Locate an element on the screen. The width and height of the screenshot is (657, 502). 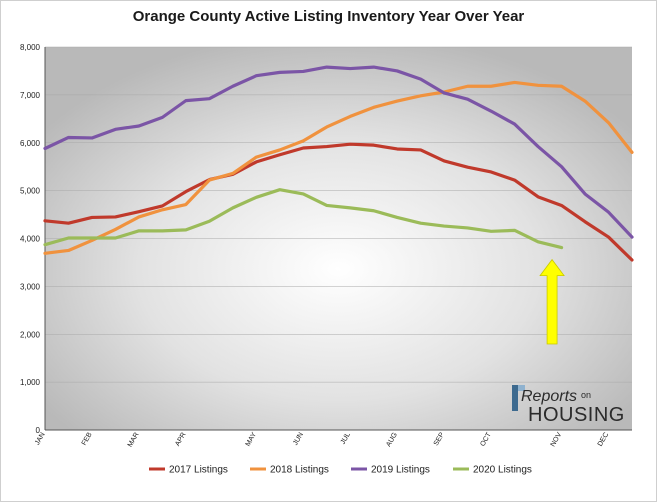
x-tick-label: MAR is located at coordinates (134, 440).